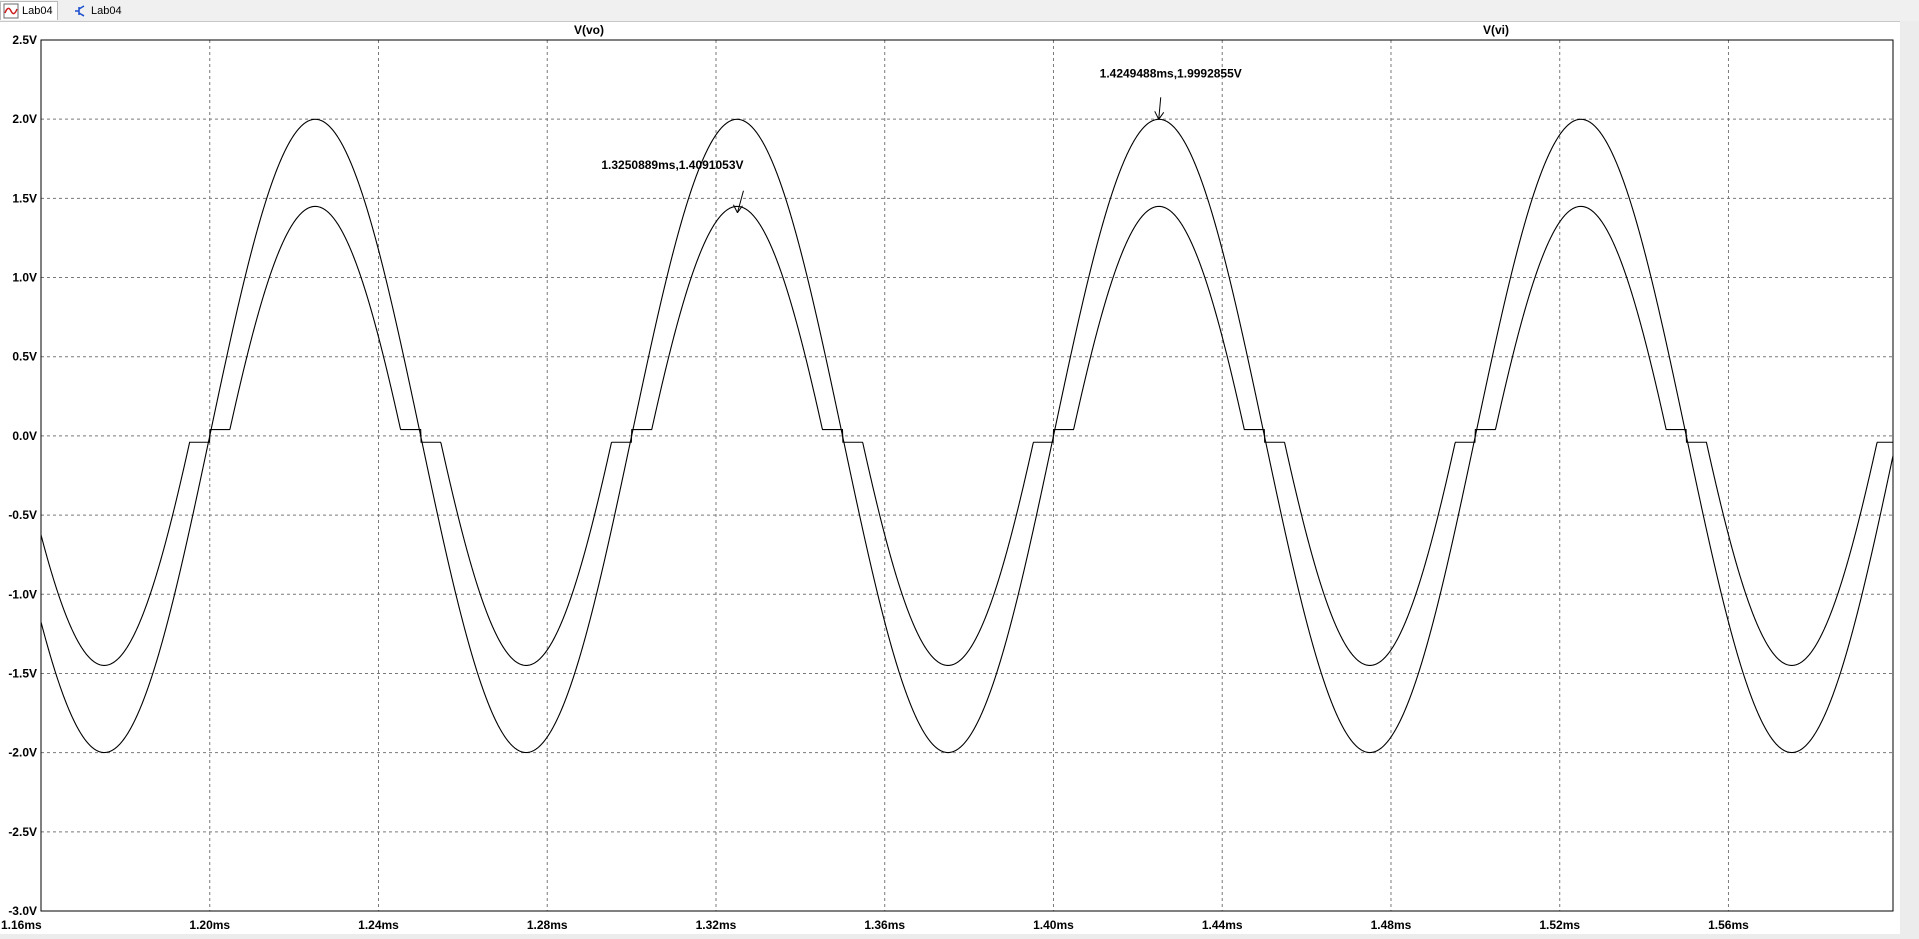  I want to click on y-tick-label: 0.0V, so click(24, 436).